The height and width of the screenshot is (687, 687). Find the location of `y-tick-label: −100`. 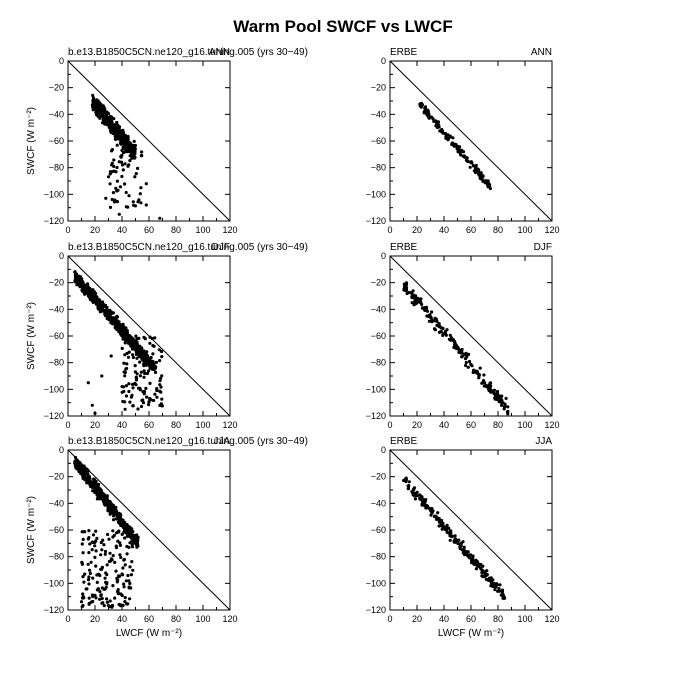

y-tick-label: −100 is located at coordinates (376, 583).